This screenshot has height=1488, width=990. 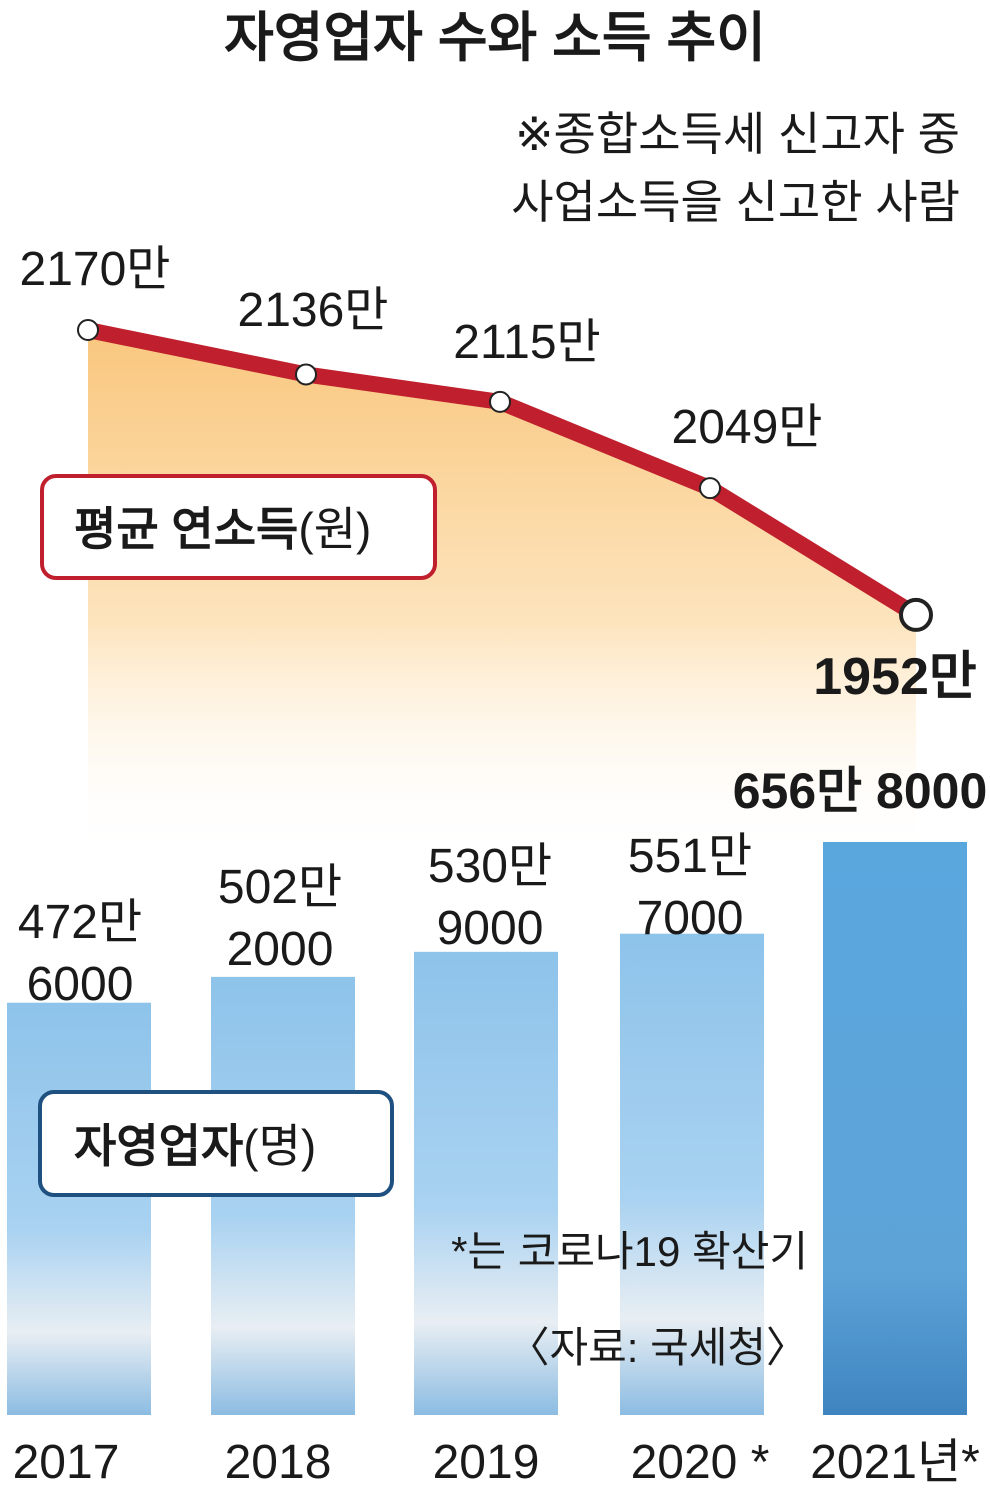 I want to click on data-label: 2136만, so click(x=313, y=310).